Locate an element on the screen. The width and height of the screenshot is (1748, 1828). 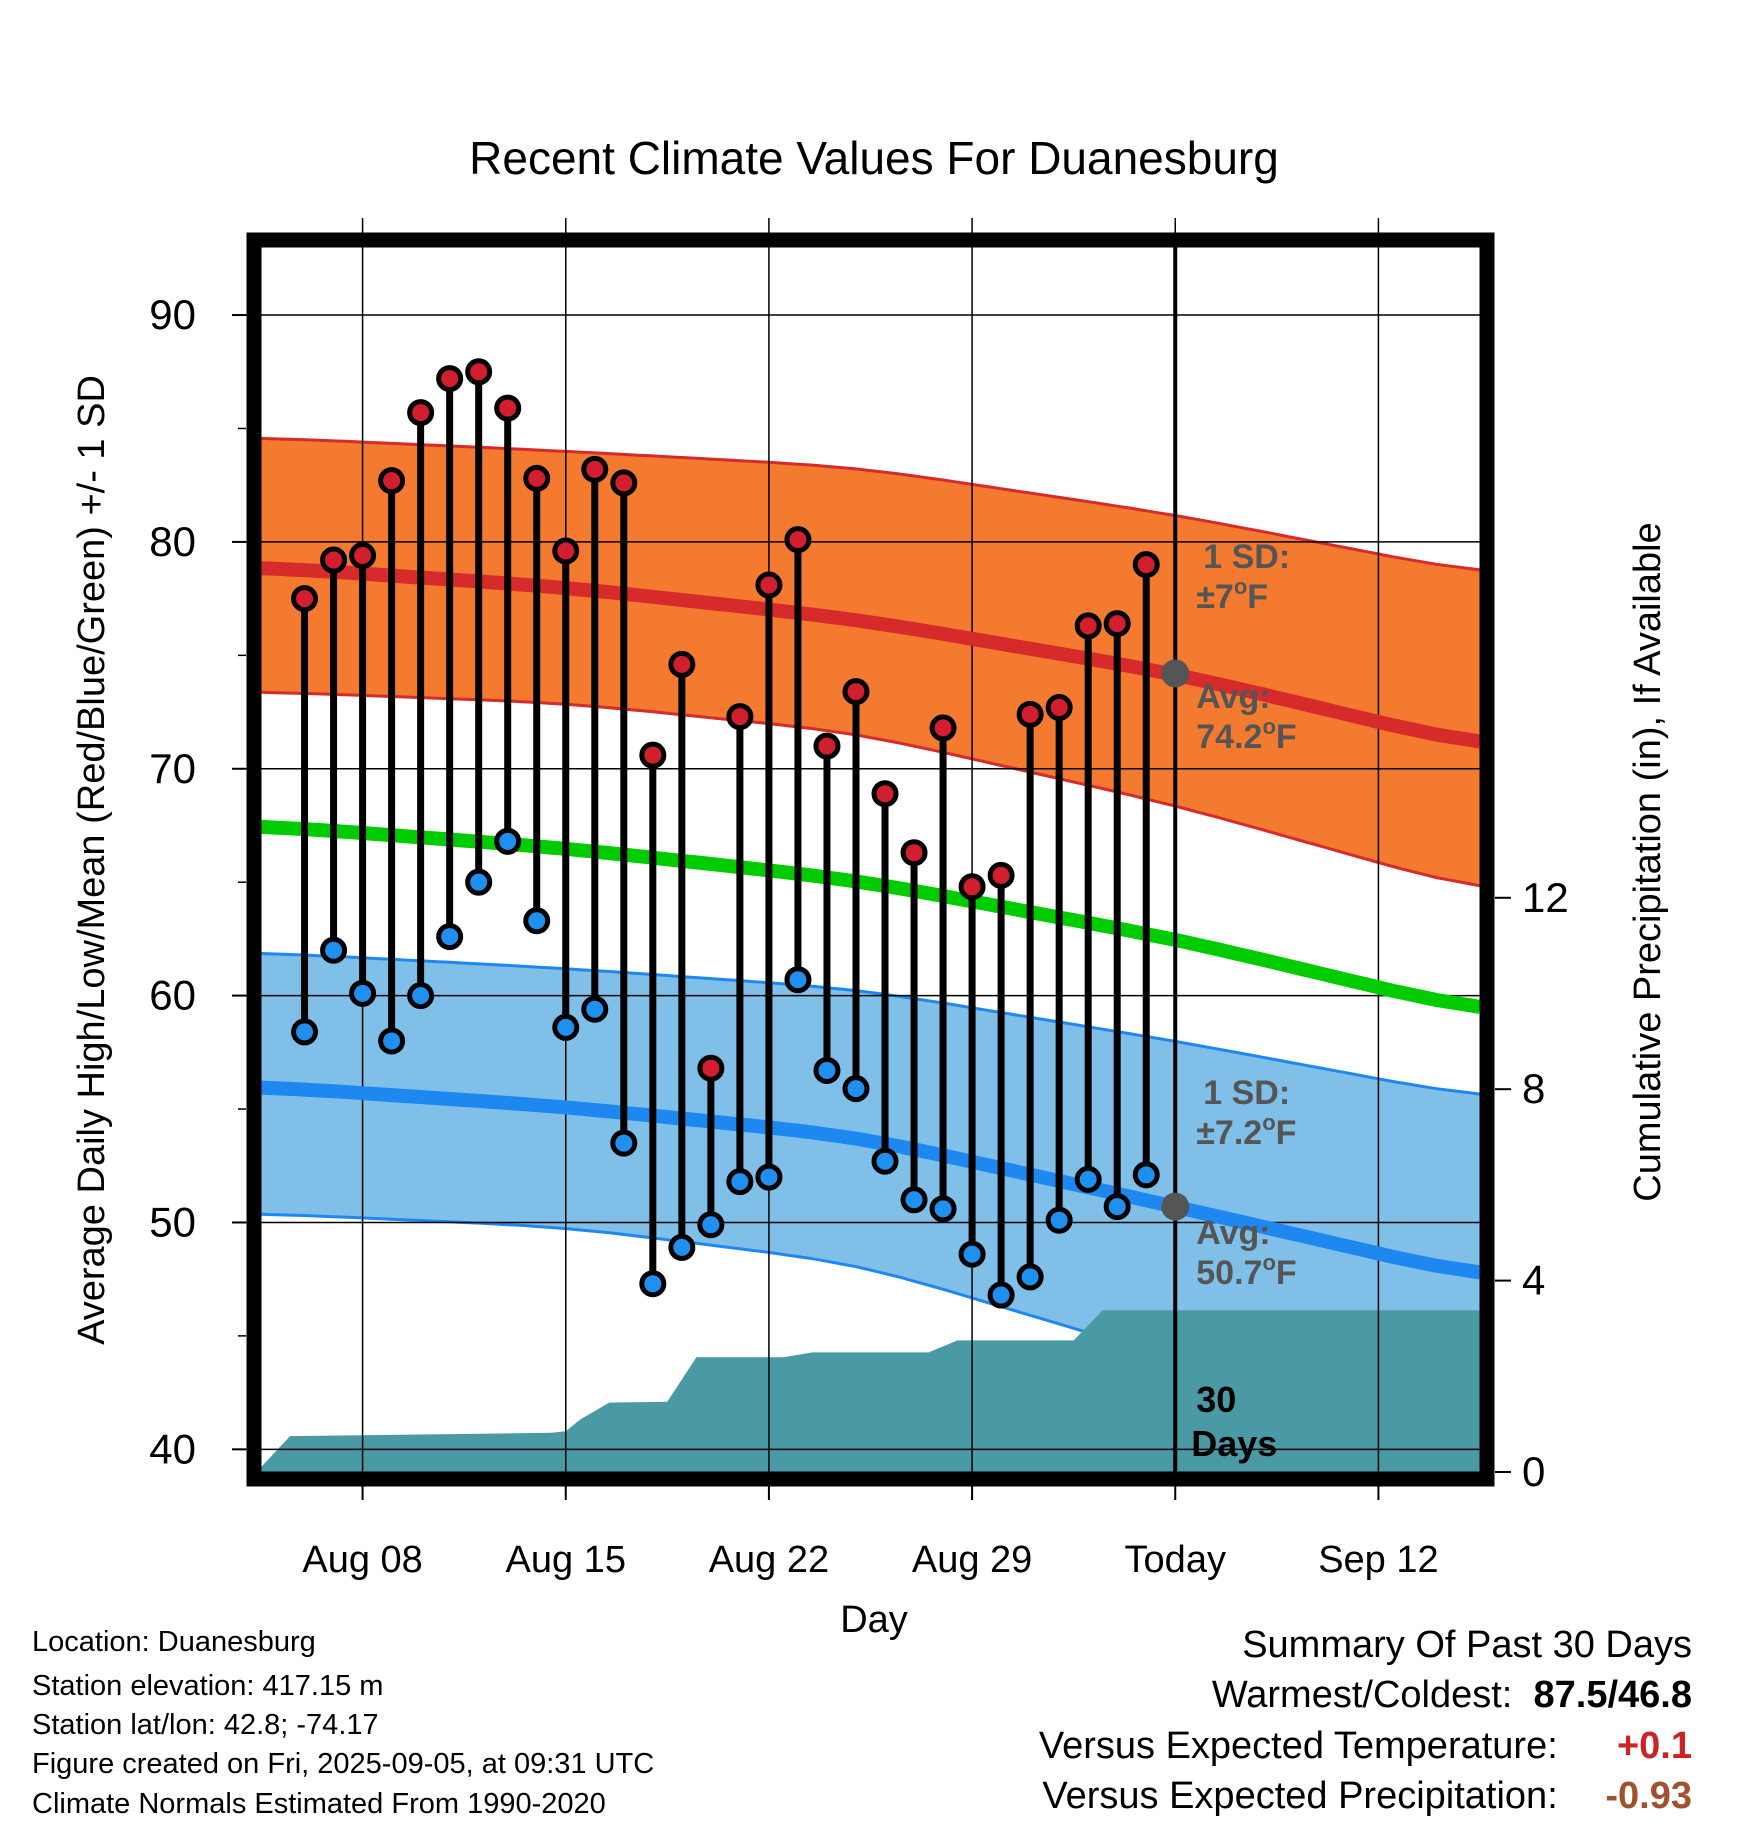
x-tick-label: Aug 08 is located at coordinates (362, 1560).